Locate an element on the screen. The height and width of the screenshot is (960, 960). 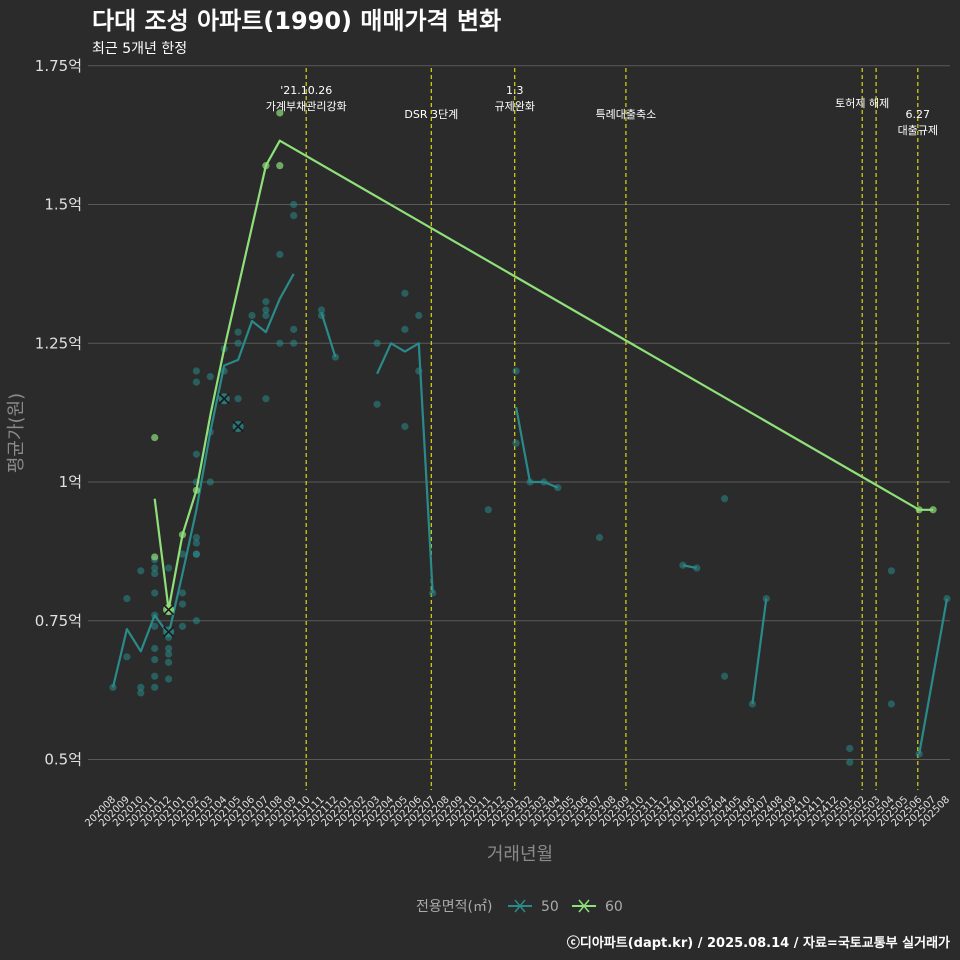
legend-item-50: 50 is located at coordinates (533, 907).